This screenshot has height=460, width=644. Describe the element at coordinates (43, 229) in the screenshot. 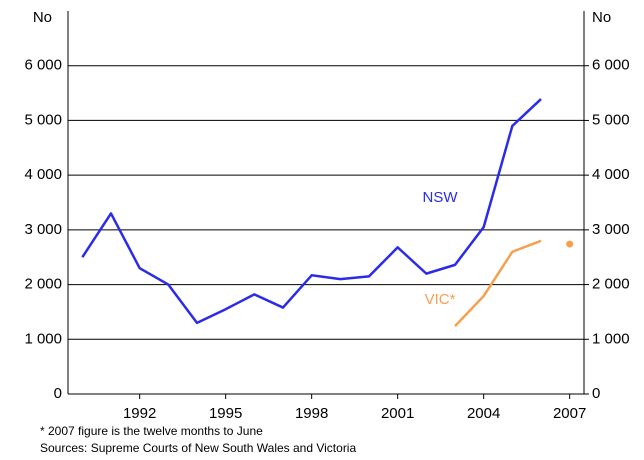

I see `y-tick-label: 3 000` at that location.